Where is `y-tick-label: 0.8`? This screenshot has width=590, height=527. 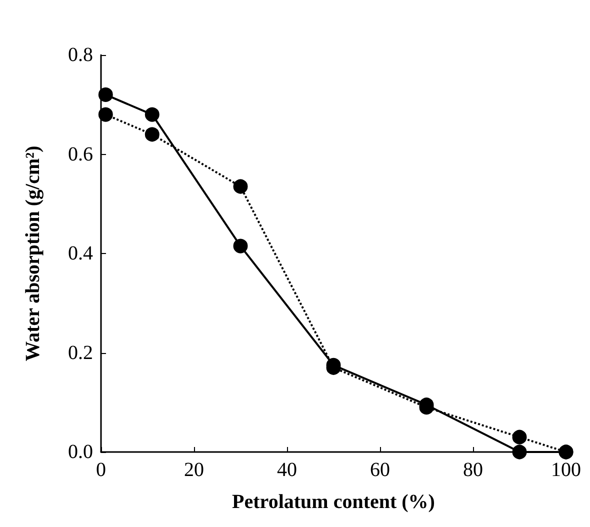 y-tick-label: 0.8 is located at coordinates (80, 55).